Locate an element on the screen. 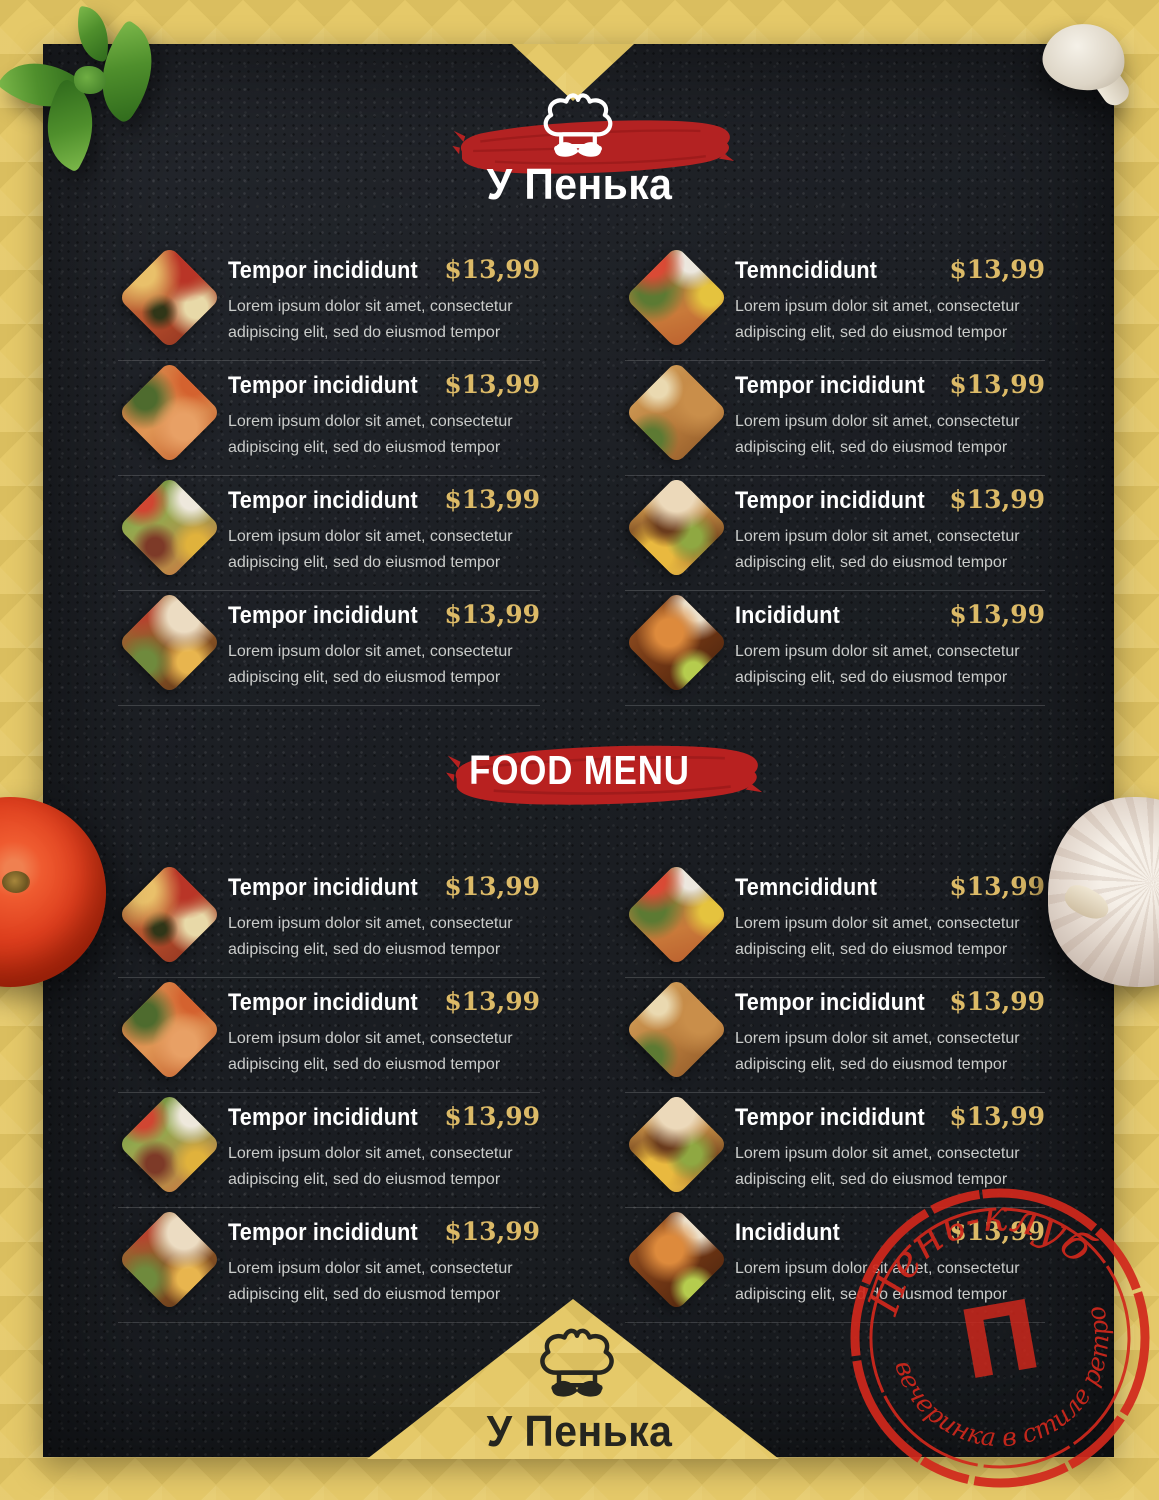 Image resolution: width=1159 pixels, height=1500 pixels. chef-hat-mustache-icon is located at coordinates (578, 125).